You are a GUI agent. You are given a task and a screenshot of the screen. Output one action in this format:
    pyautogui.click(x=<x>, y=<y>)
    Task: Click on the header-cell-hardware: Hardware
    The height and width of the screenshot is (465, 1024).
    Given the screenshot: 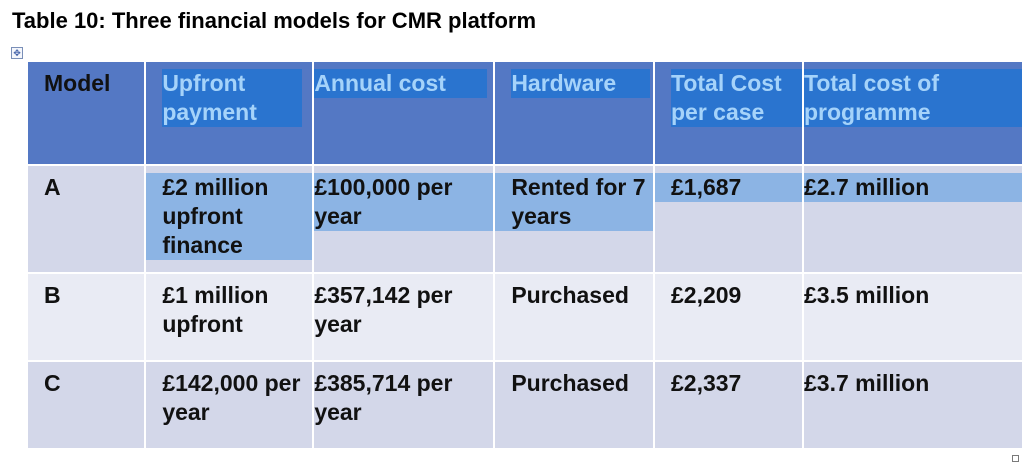 What is the action you would take?
    pyautogui.click(x=574, y=113)
    